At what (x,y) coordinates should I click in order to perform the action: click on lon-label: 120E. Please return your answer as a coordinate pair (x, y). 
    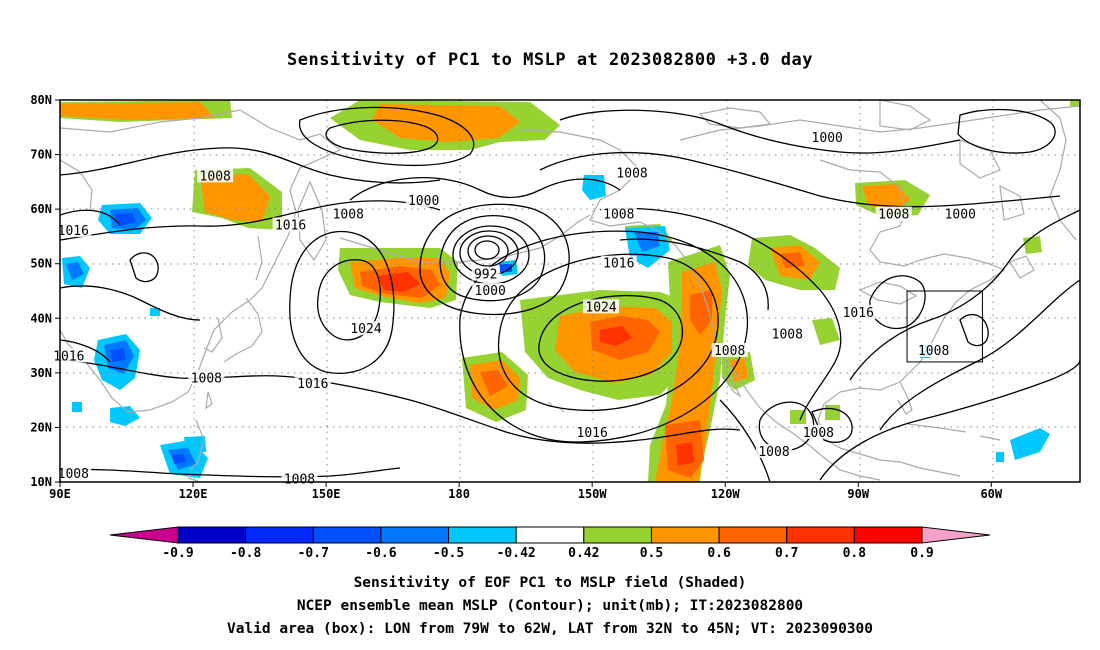
    Looking at the image, I should click on (193, 494).